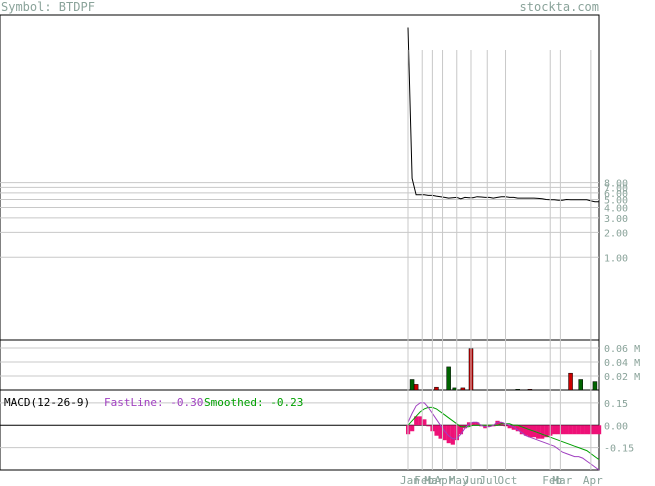 The image size is (655, 486). I want to click on macd-lines, so click(503, 436).